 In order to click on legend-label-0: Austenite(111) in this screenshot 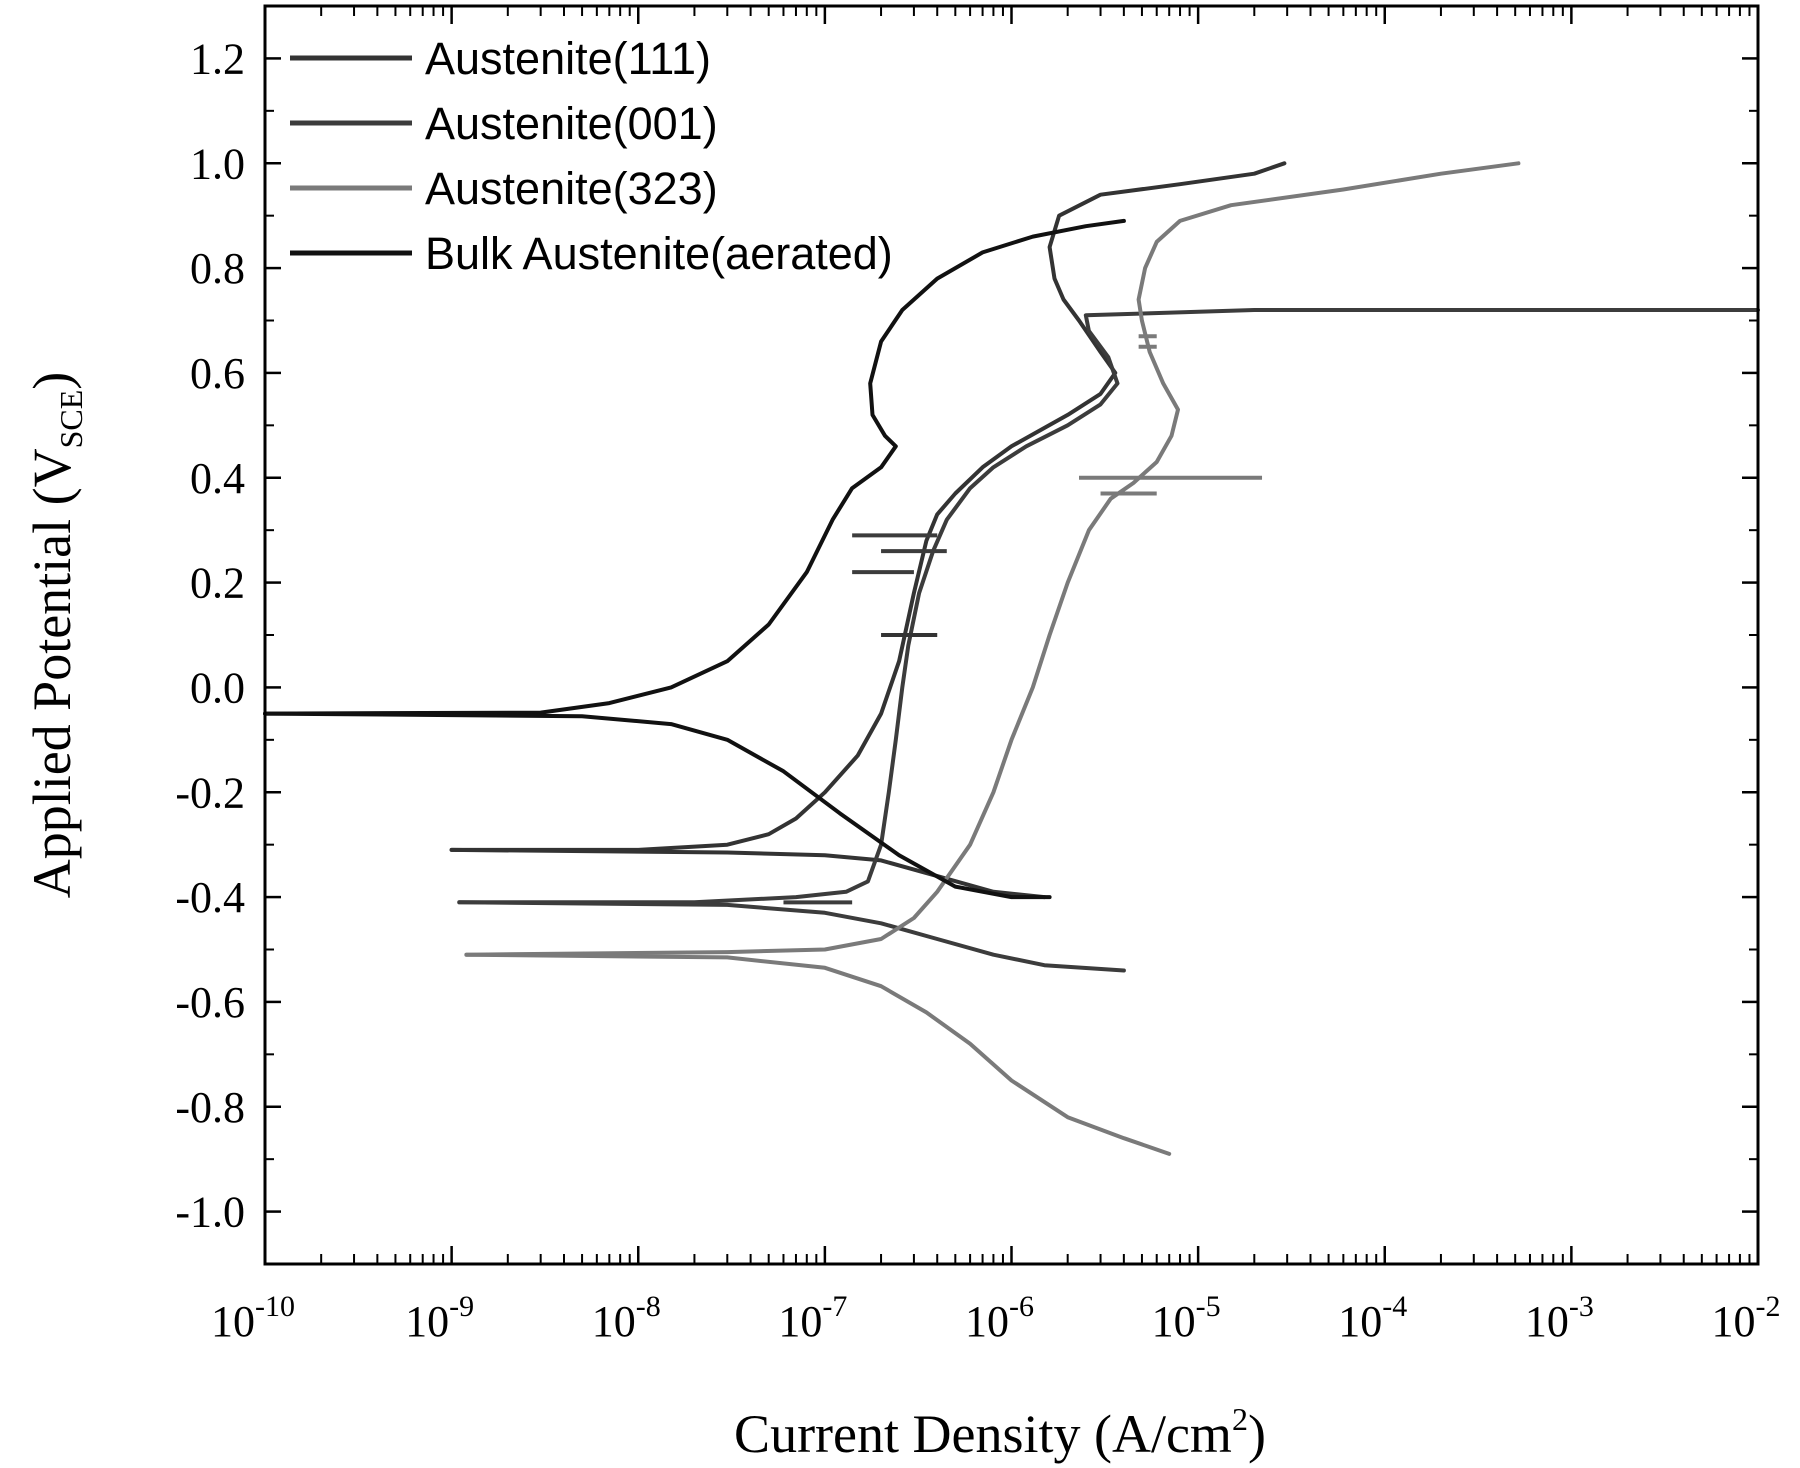, I will do `click(568, 58)`.